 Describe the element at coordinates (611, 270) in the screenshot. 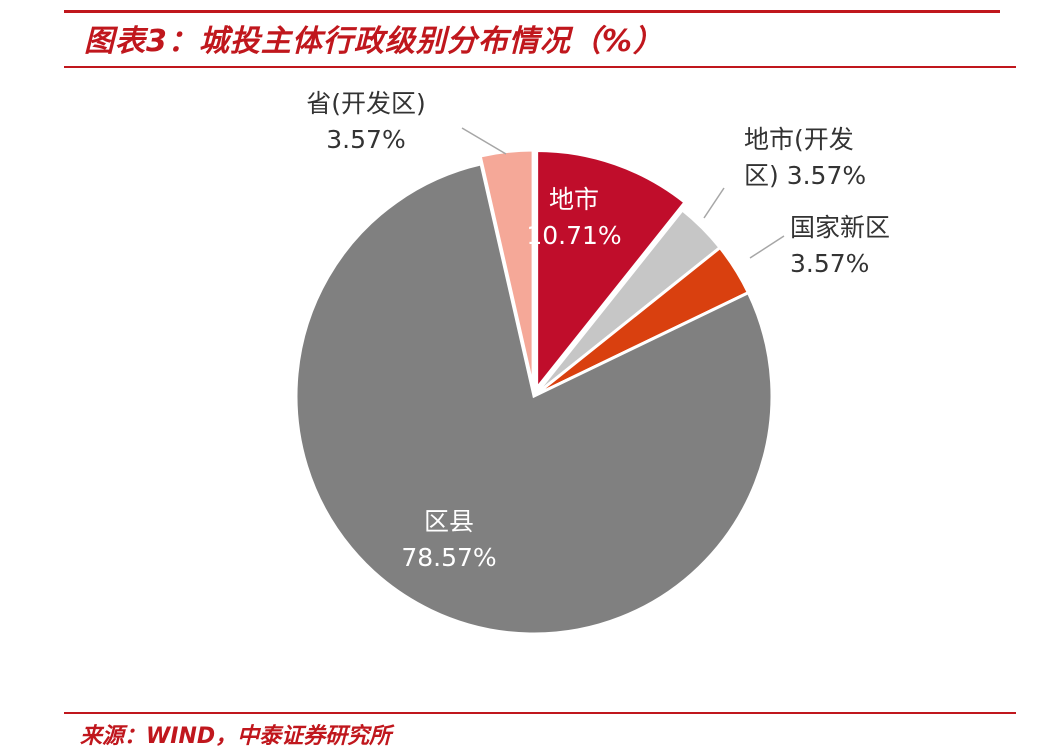

I see `pie-slice-地市` at that location.